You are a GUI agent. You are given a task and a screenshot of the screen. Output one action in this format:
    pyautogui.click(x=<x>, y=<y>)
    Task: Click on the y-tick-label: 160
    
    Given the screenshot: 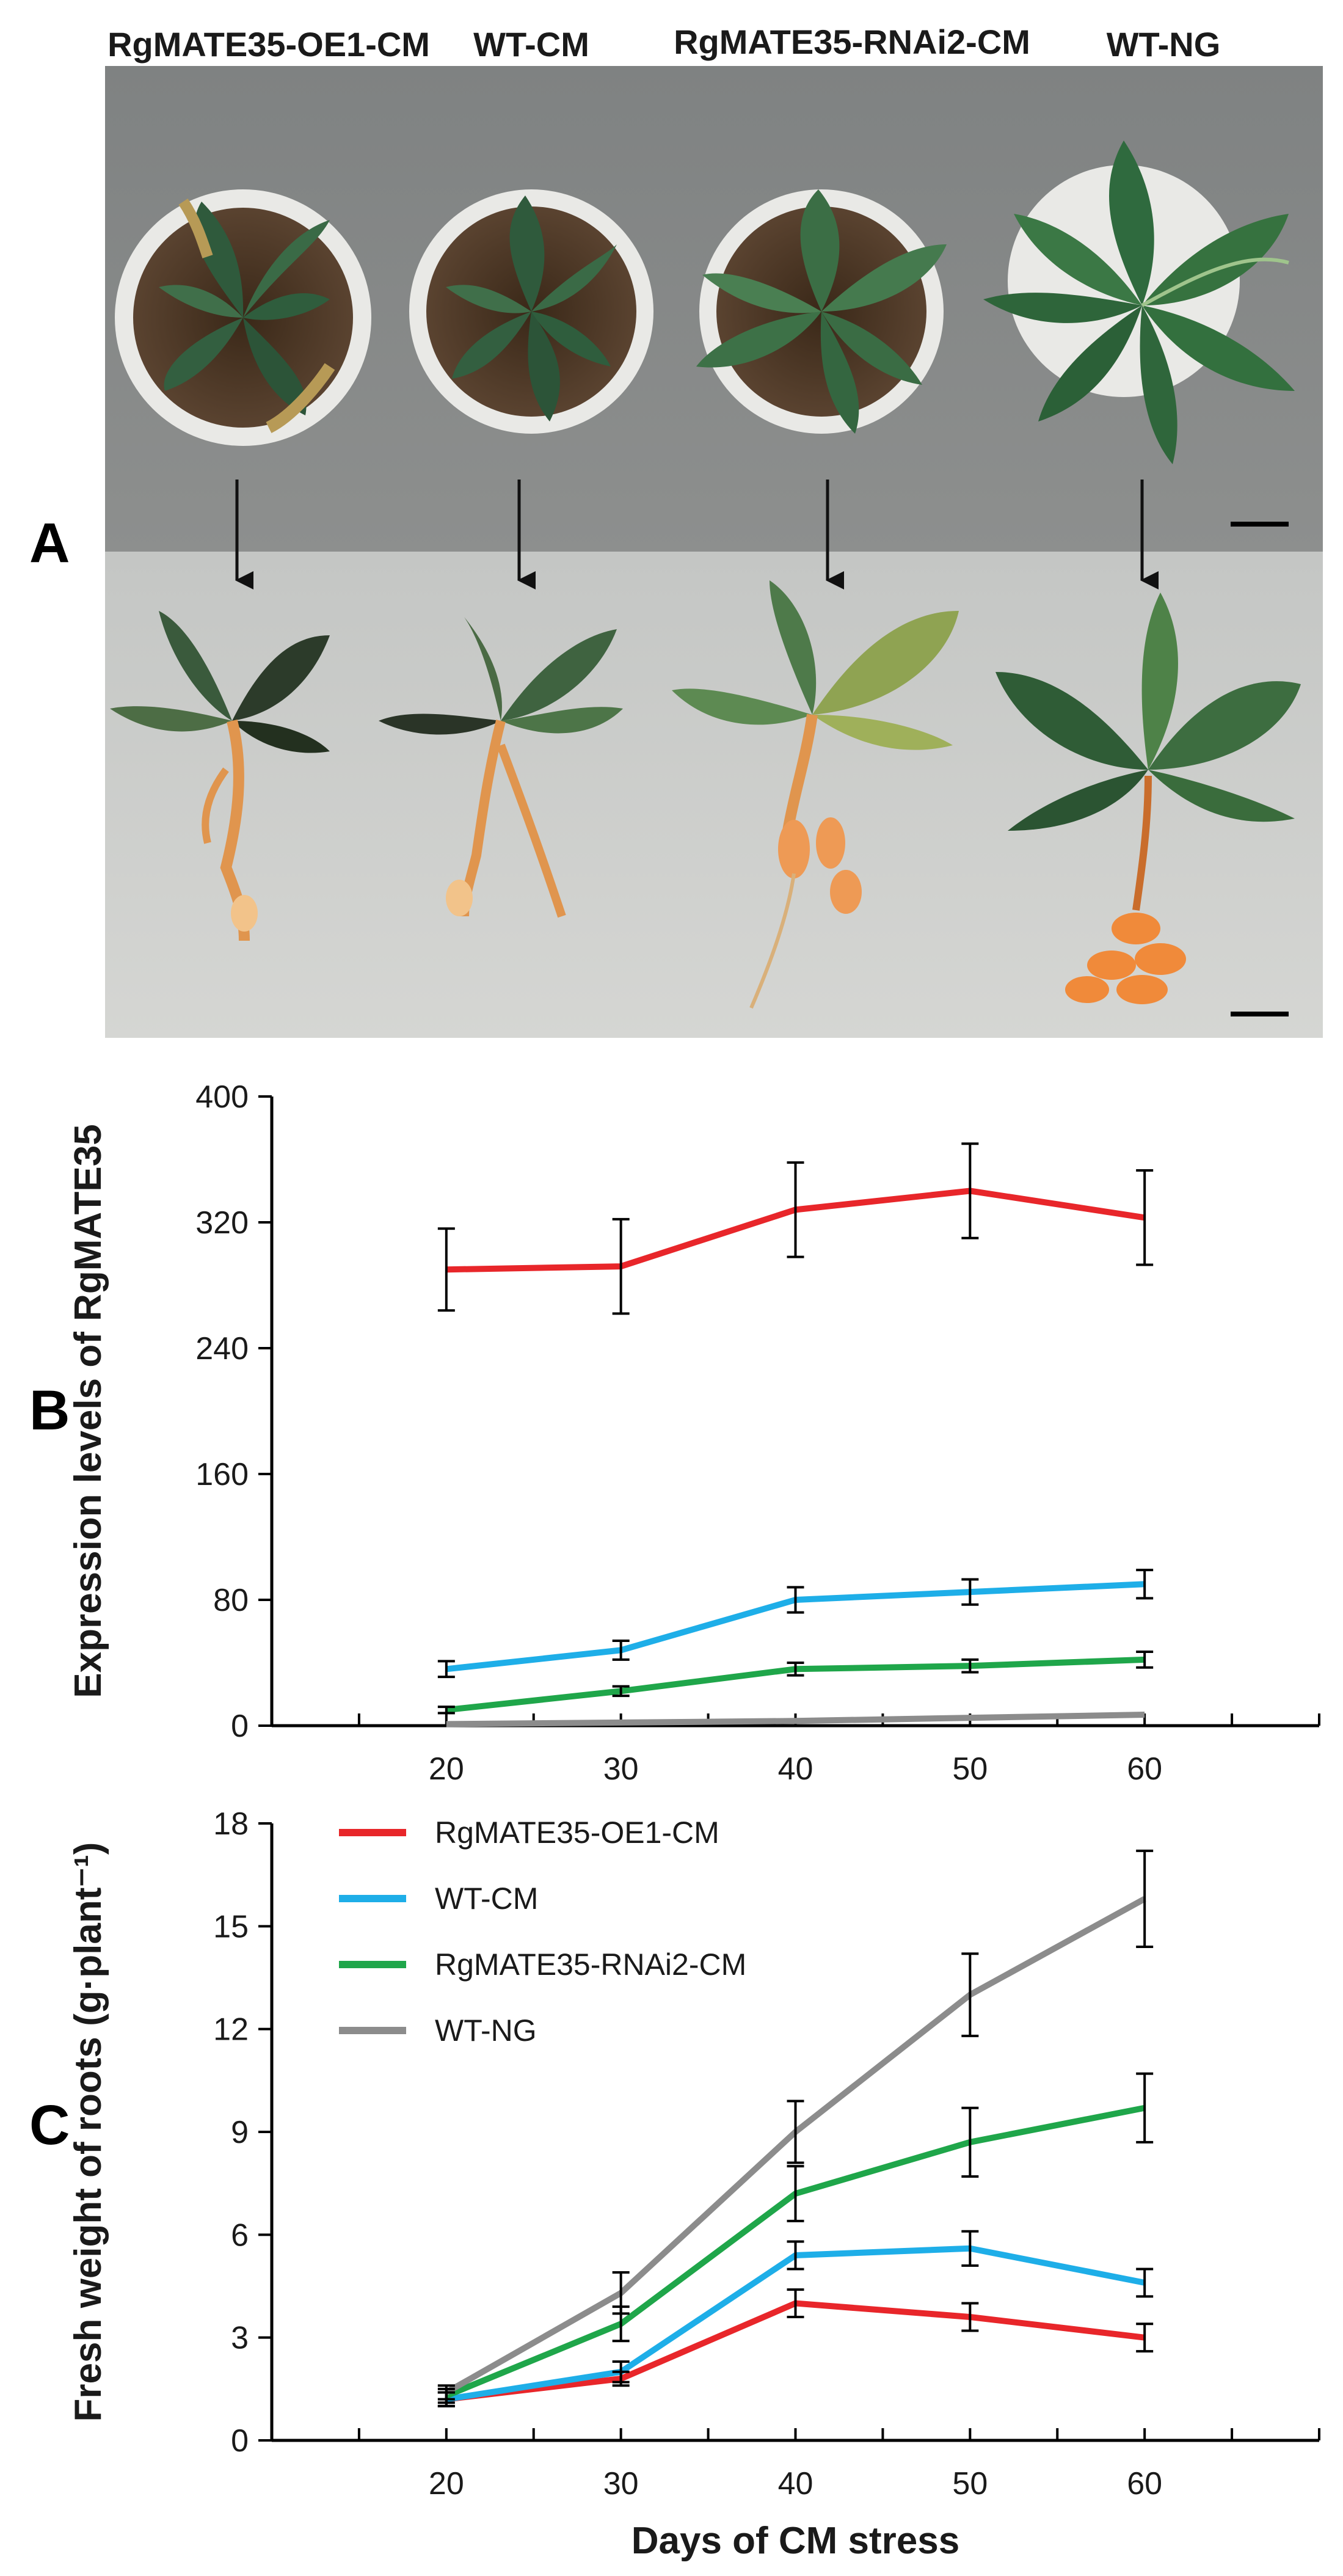 What is the action you would take?
    pyautogui.click(x=222, y=1474)
    